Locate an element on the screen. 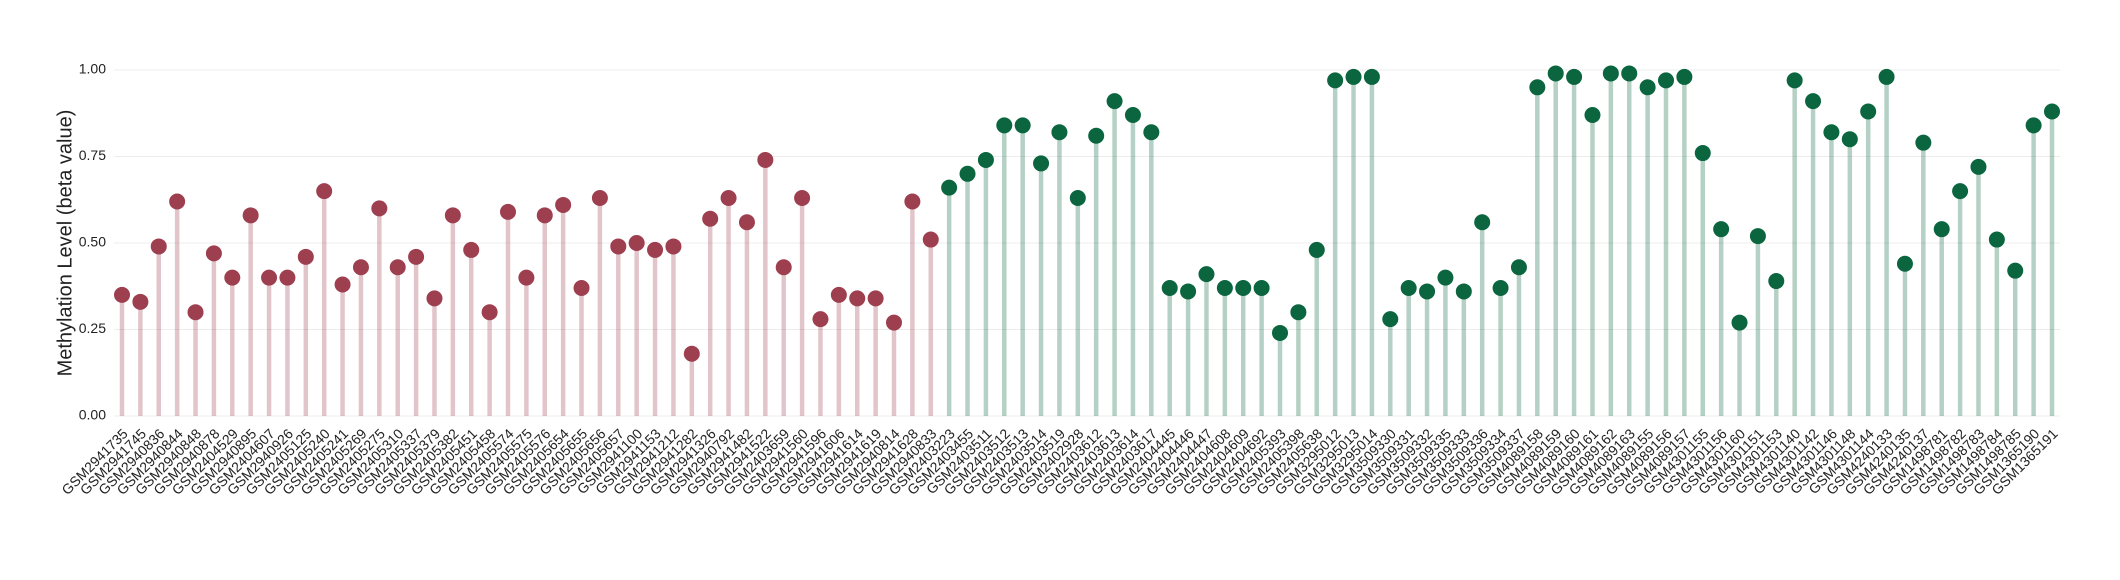 This screenshot has height=580, width=2120. y-tick-label: 1.00 is located at coordinates (92, 69).